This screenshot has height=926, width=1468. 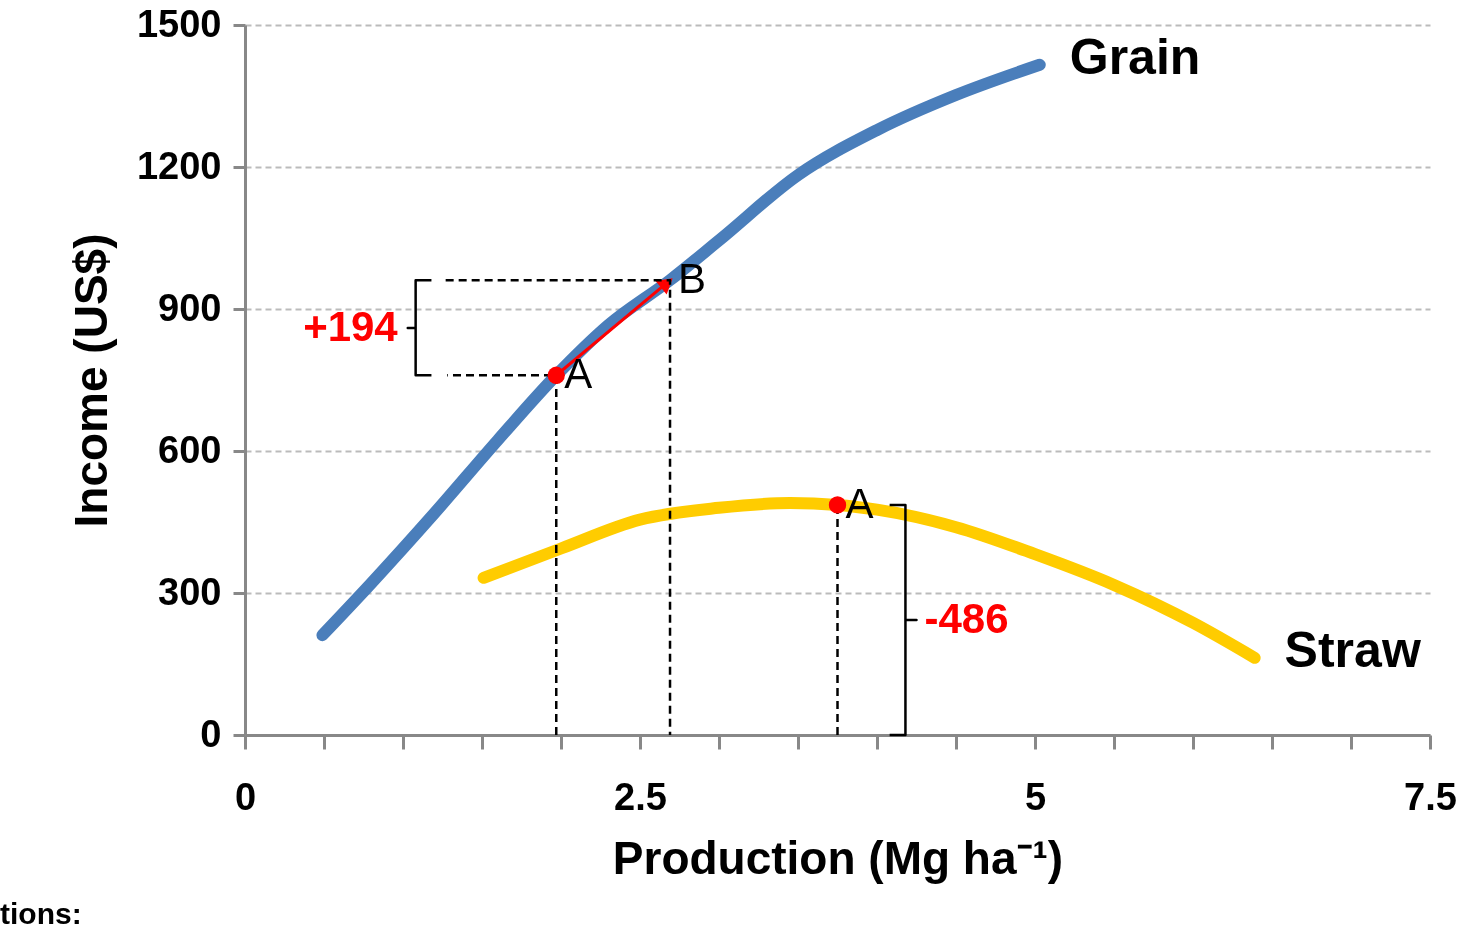 I want to click on y-axis-title: Income (US$), so click(x=90, y=380).